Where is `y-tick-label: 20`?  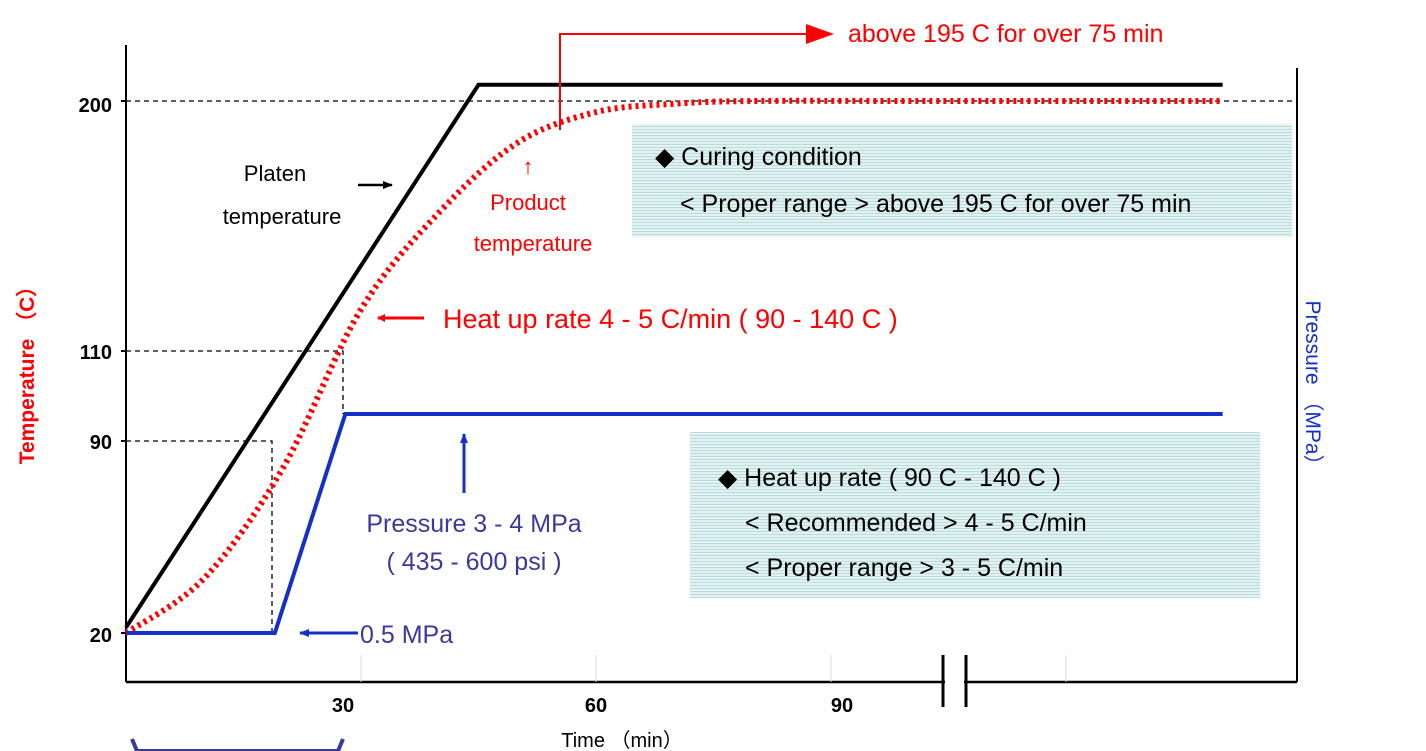
y-tick-label: 20 is located at coordinates (101, 636).